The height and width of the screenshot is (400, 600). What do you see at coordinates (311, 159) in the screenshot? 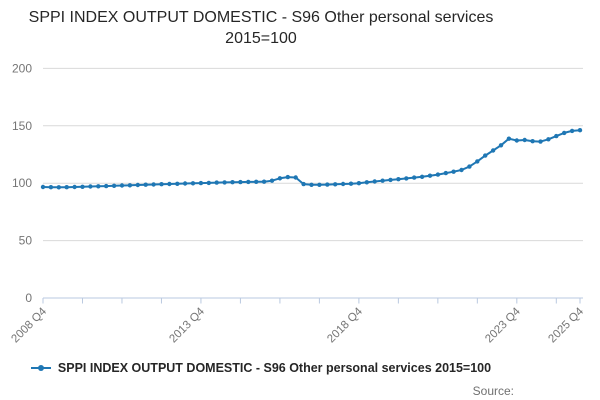
I see `data-series-line` at bounding box center [311, 159].